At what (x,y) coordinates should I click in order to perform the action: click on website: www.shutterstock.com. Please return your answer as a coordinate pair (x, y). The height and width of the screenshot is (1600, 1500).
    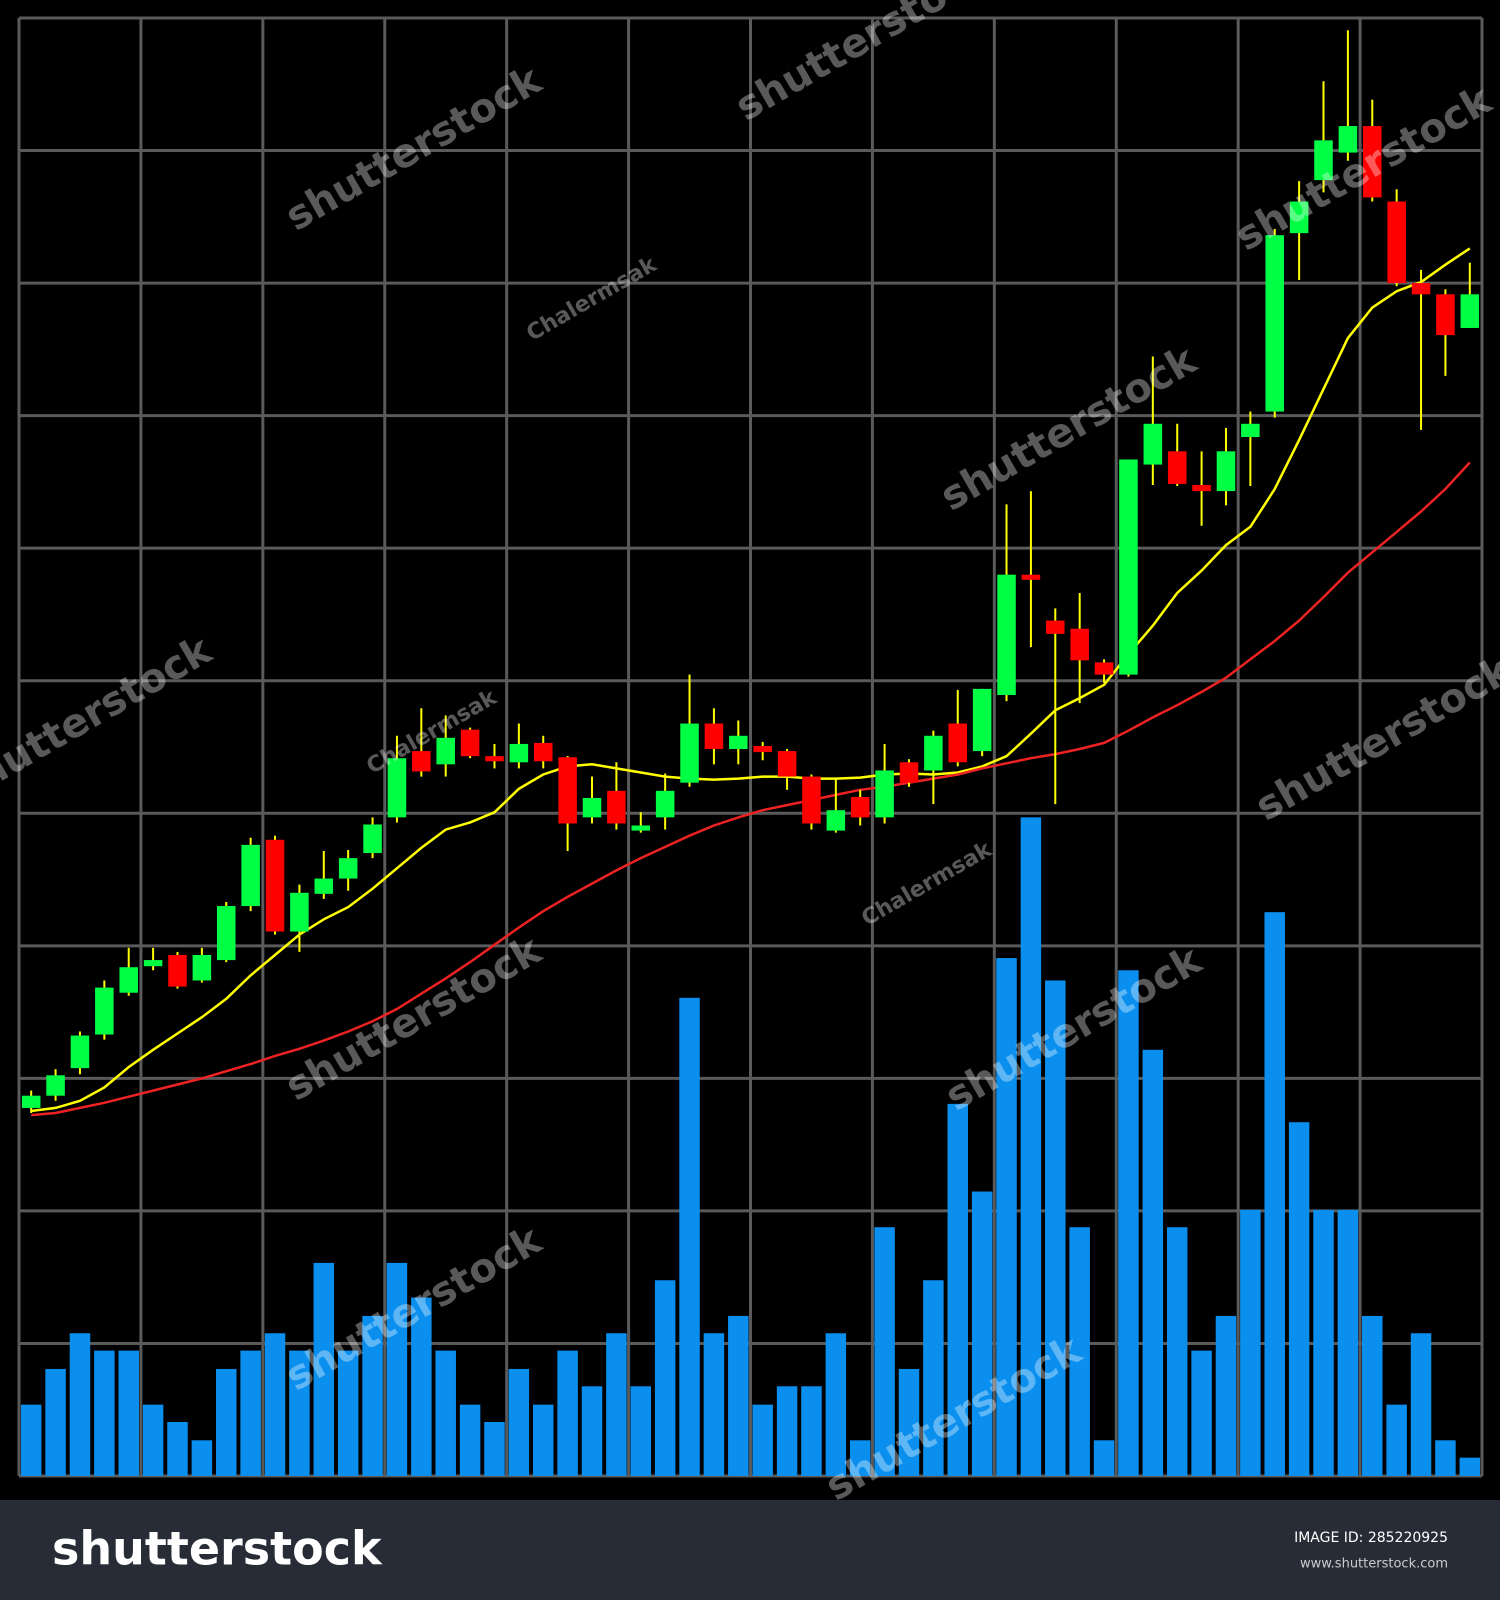
    Looking at the image, I should click on (1374, 1564).